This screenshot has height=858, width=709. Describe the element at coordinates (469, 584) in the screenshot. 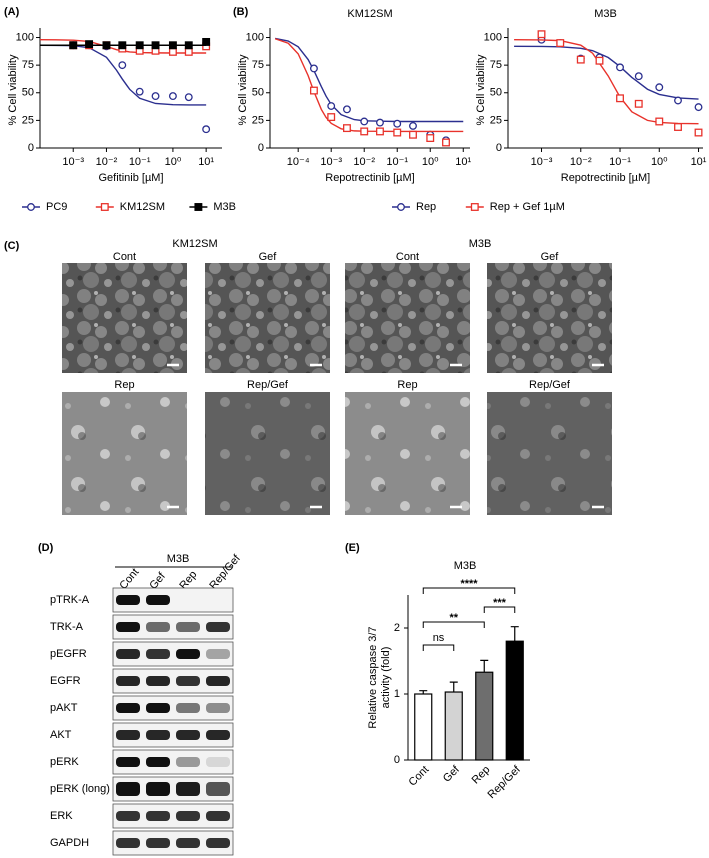

I see `significance-label: ****` at that location.